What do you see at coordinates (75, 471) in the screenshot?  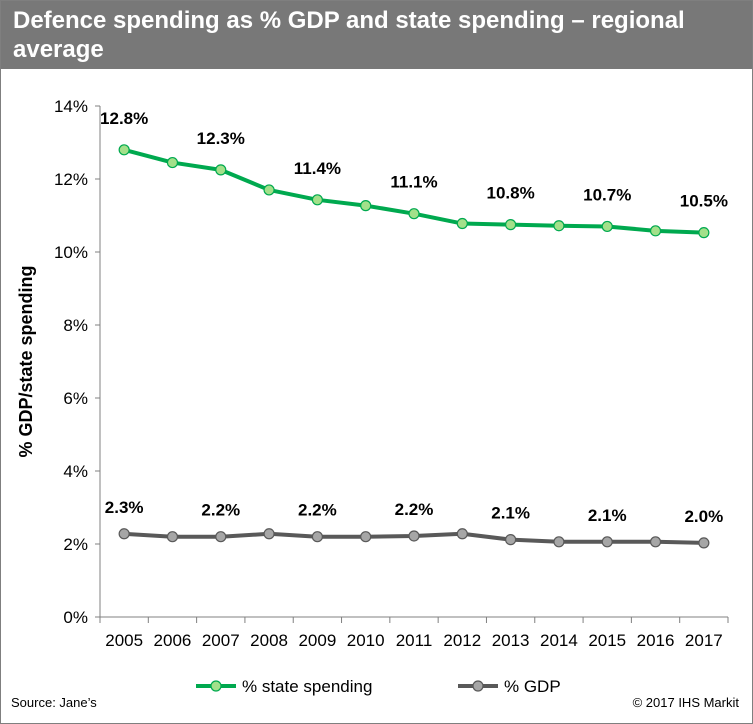 I see `y-tick-label: 4%` at bounding box center [75, 471].